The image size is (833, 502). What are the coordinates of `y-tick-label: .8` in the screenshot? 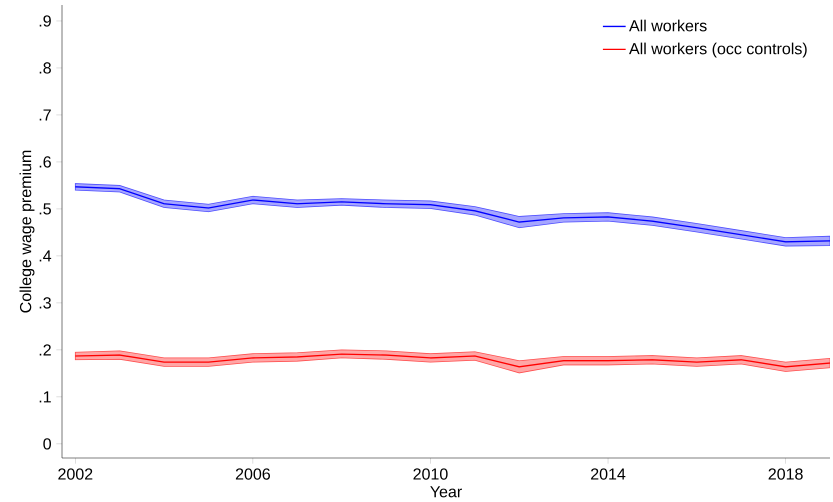 It's located at (45, 68).